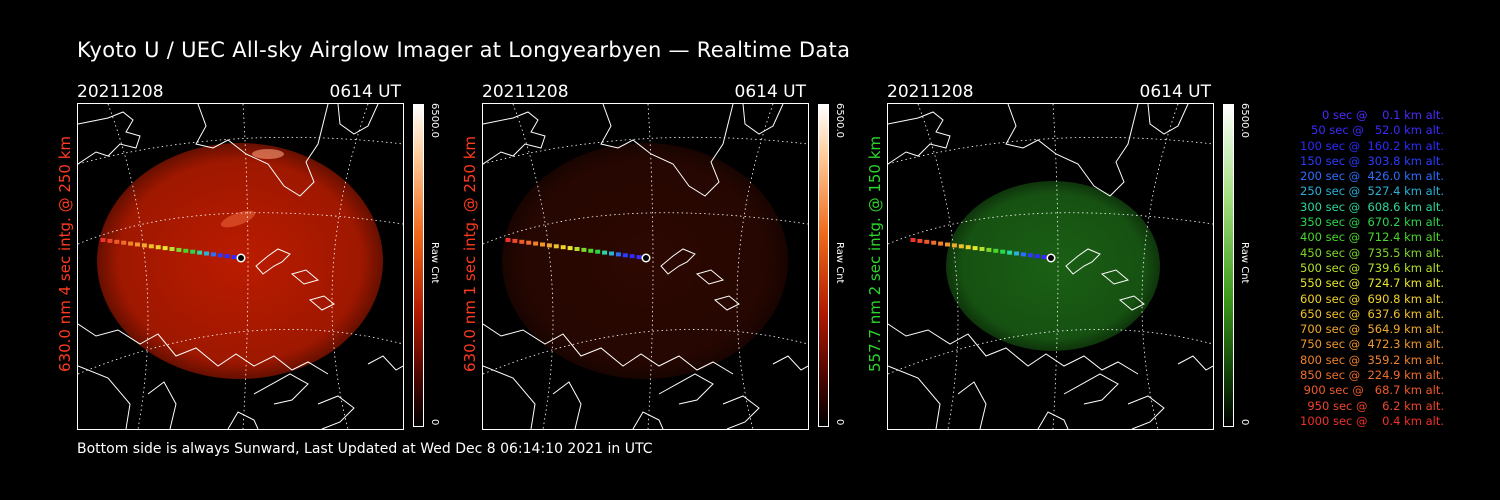 The image size is (1500, 500). I want to click on legend-row: 950 sec @ 6.2 km alt., so click(1373, 405).